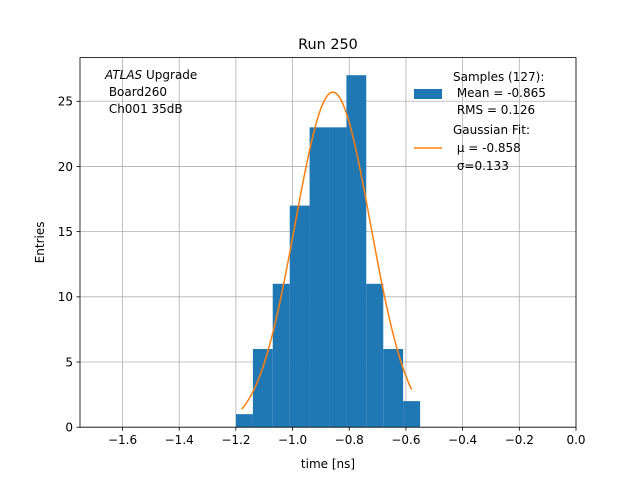  I want to click on legend-samples-swatch, so click(428, 94).